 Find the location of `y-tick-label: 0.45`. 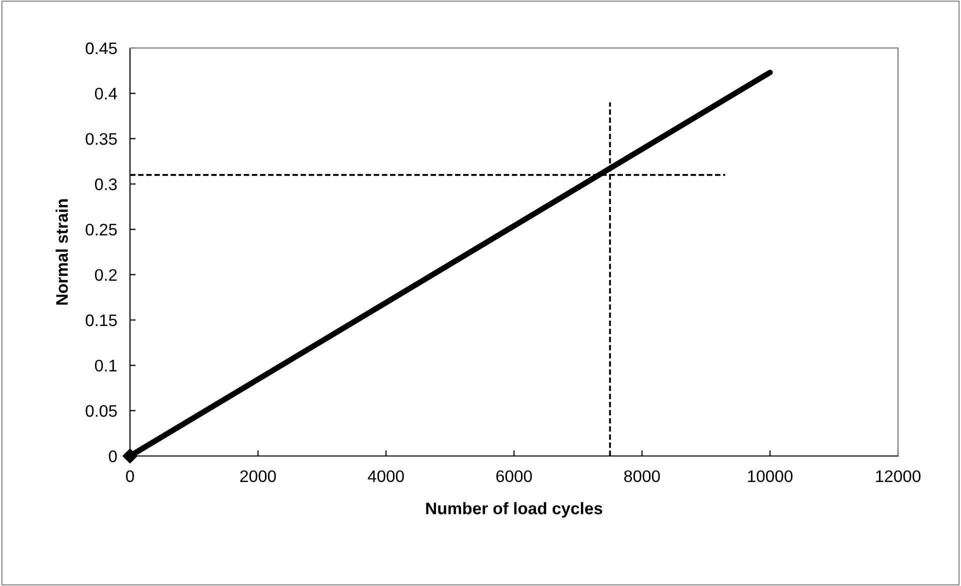

y-tick-label: 0.45 is located at coordinates (101, 48).